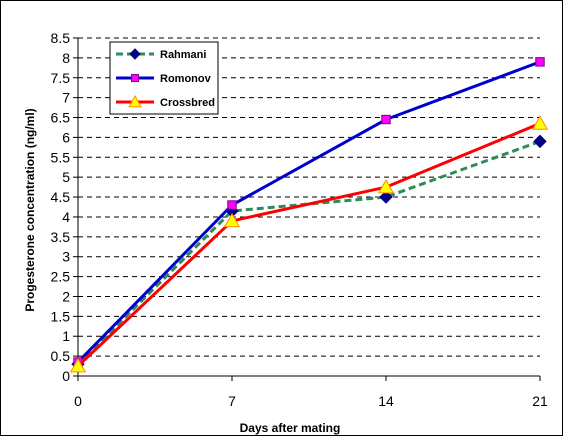 This screenshot has width=563, height=441. Describe the element at coordinates (66, 137) in the screenshot. I see `y-tick-label: 6` at that location.